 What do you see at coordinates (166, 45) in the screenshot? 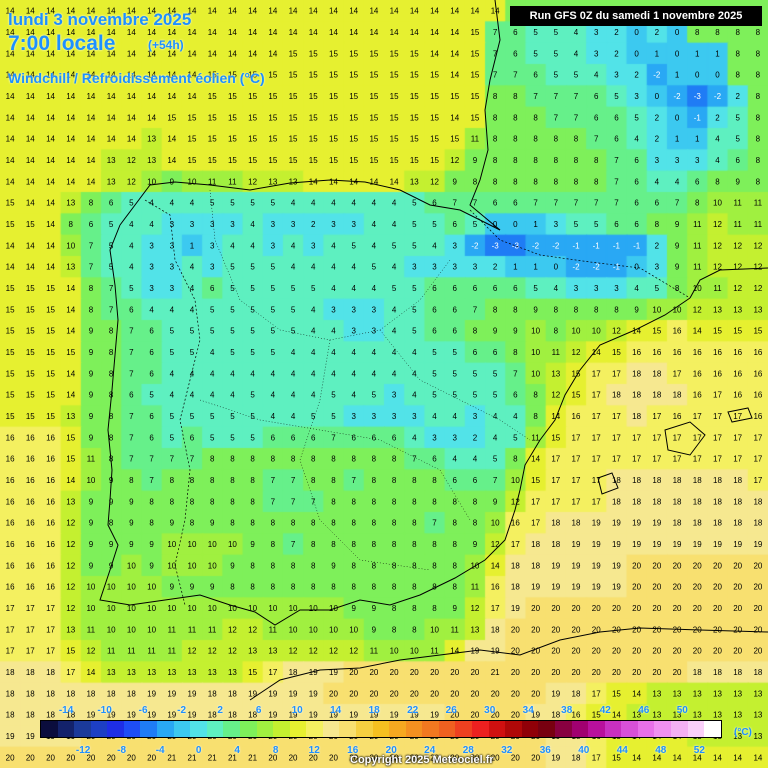
I see `forecast-lead-time: (+54h)` at bounding box center [166, 45].